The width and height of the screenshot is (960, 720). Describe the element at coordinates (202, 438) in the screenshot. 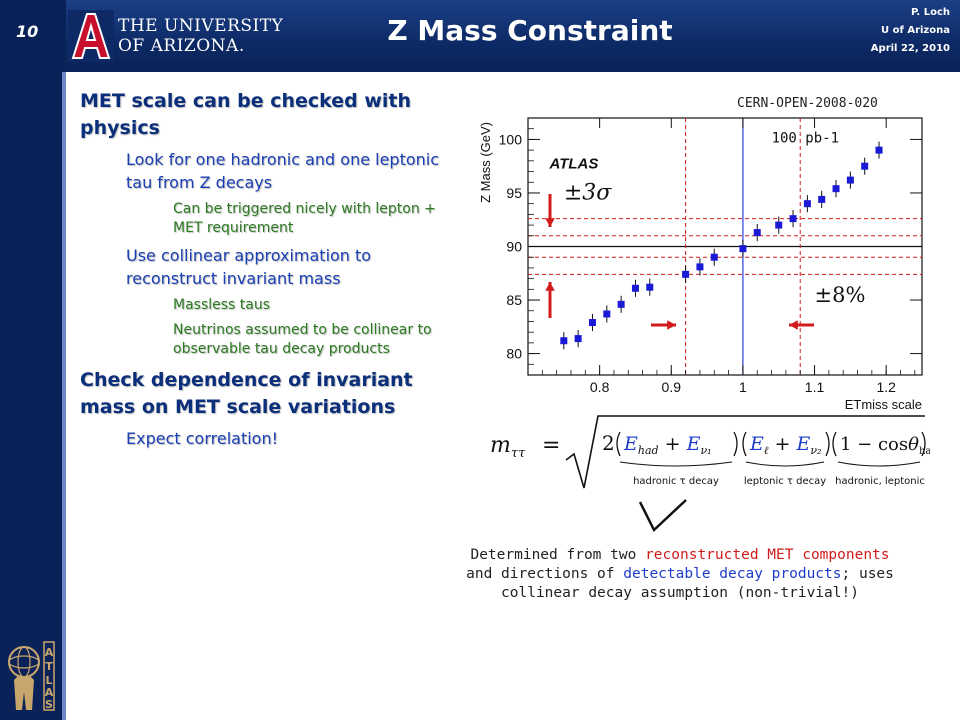

I see `bullet-l2: Expect correlation!` at that location.